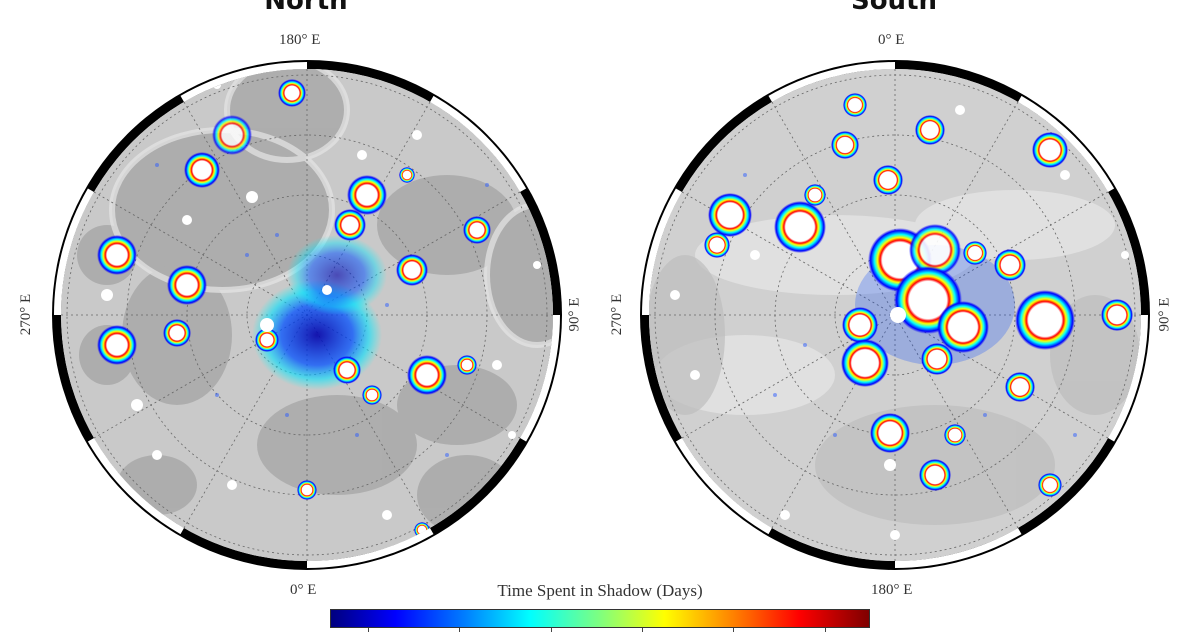 The width and height of the screenshot is (1200, 632). What do you see at coordinates (1164, 314) in the screenshot?
I see `south-label-right: 90° E` at bounding box center [1164, 314].